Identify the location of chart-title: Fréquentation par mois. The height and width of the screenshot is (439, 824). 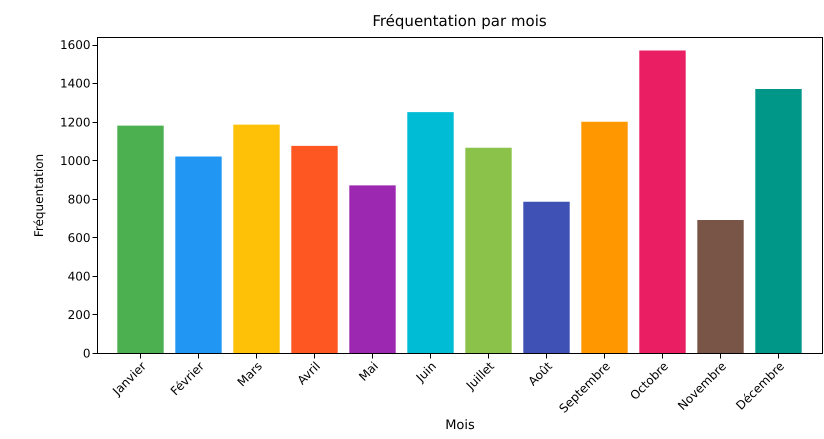
(459, 21).